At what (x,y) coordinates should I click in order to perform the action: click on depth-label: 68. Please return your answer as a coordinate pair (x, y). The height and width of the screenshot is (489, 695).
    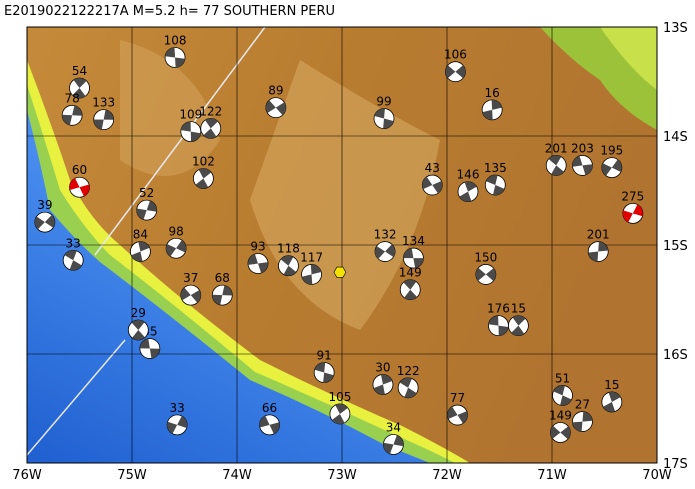
    Looking at the image, I should click on (222, 278).